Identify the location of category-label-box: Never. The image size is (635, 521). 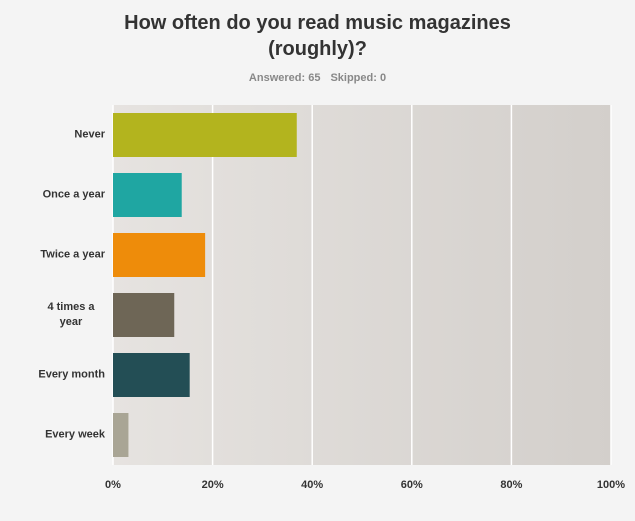
(52, 135).